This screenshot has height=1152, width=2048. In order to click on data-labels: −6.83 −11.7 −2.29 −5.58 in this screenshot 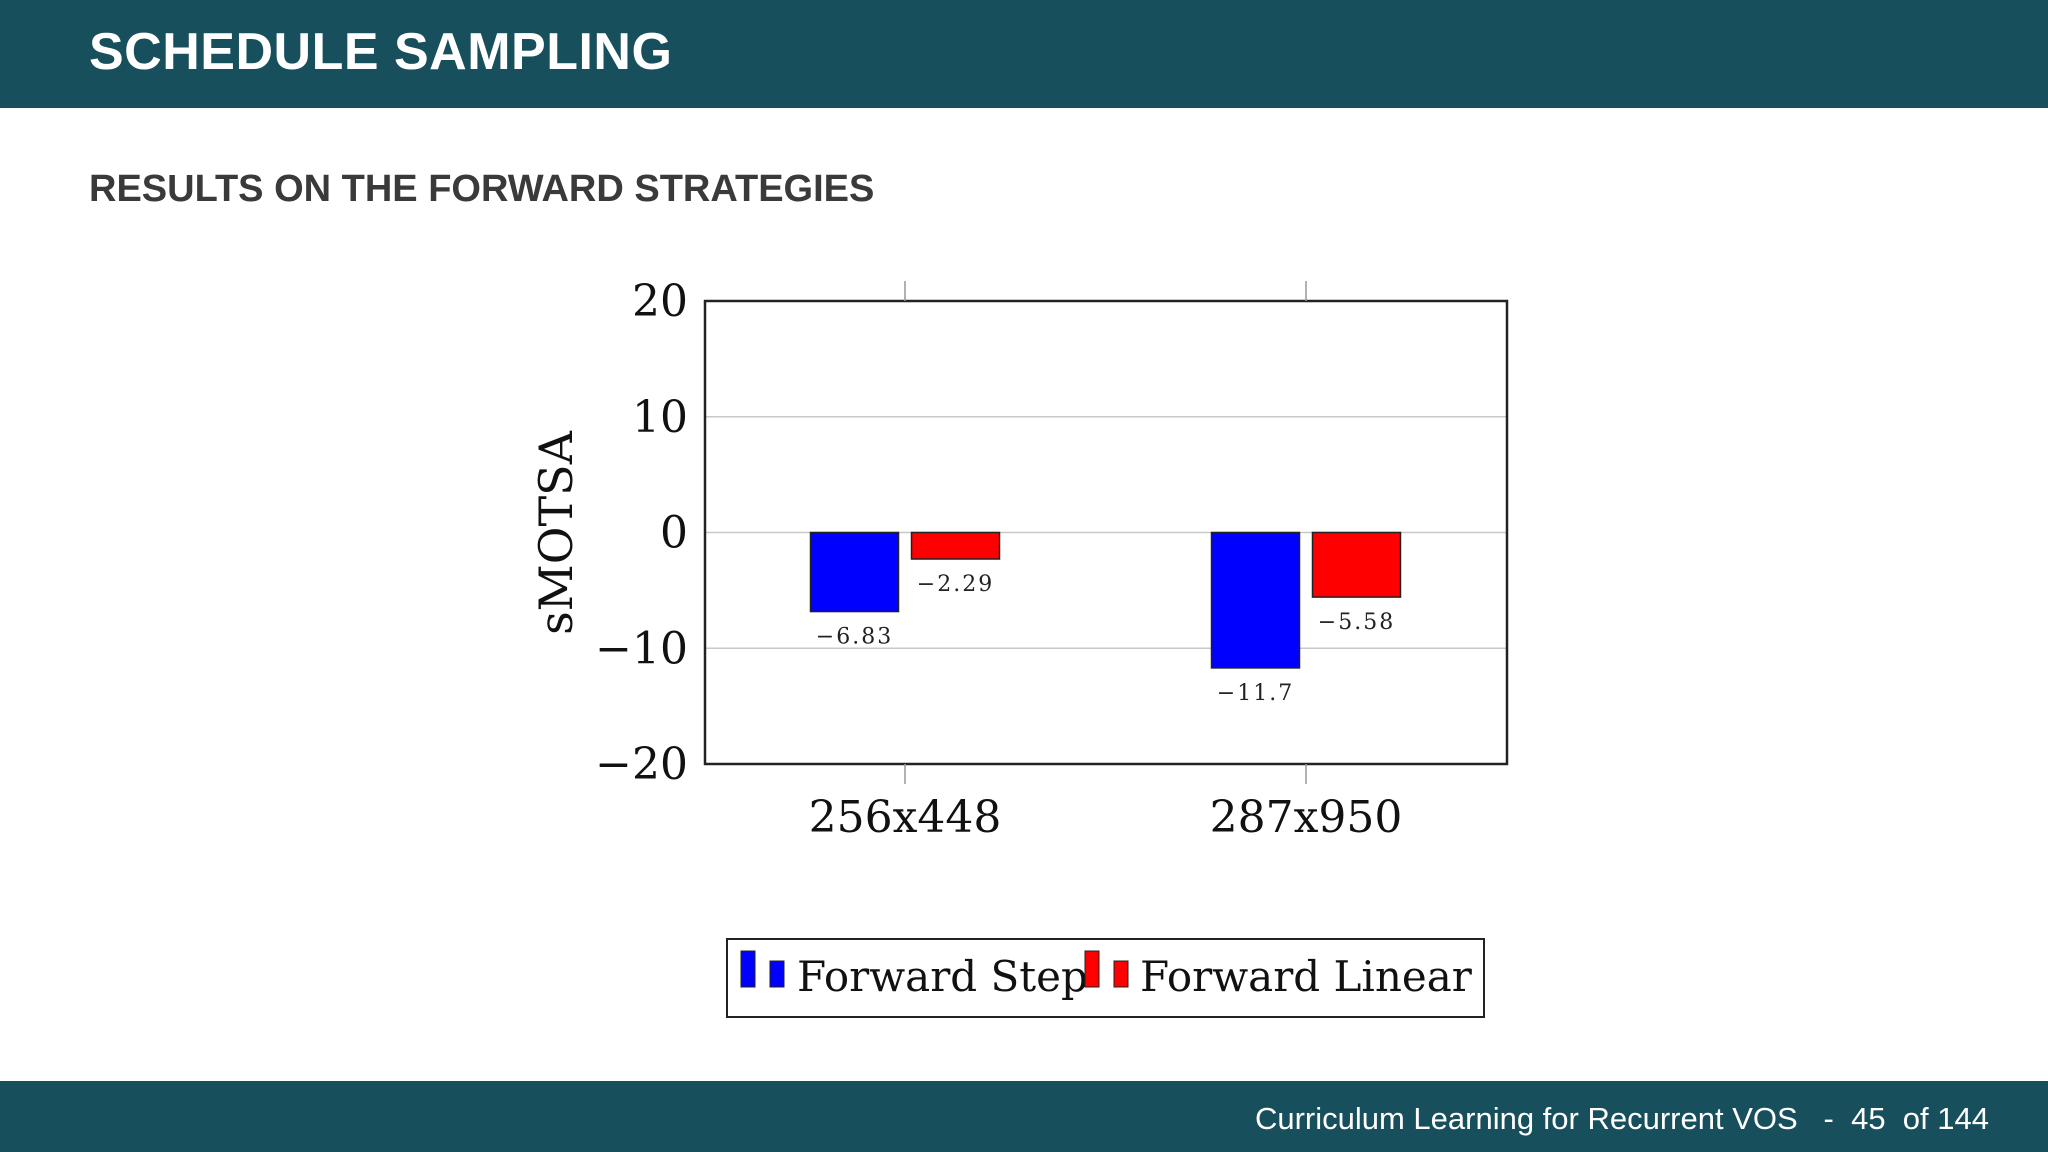, I will do `click(1105, 639)`.